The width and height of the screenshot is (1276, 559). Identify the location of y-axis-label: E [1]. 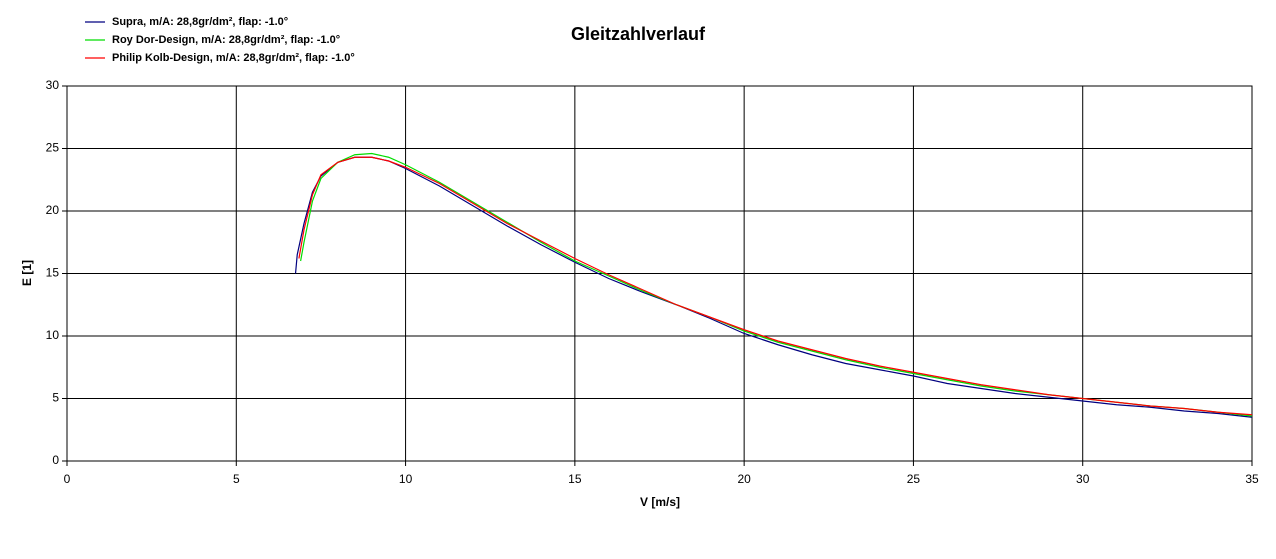
(27, 273).